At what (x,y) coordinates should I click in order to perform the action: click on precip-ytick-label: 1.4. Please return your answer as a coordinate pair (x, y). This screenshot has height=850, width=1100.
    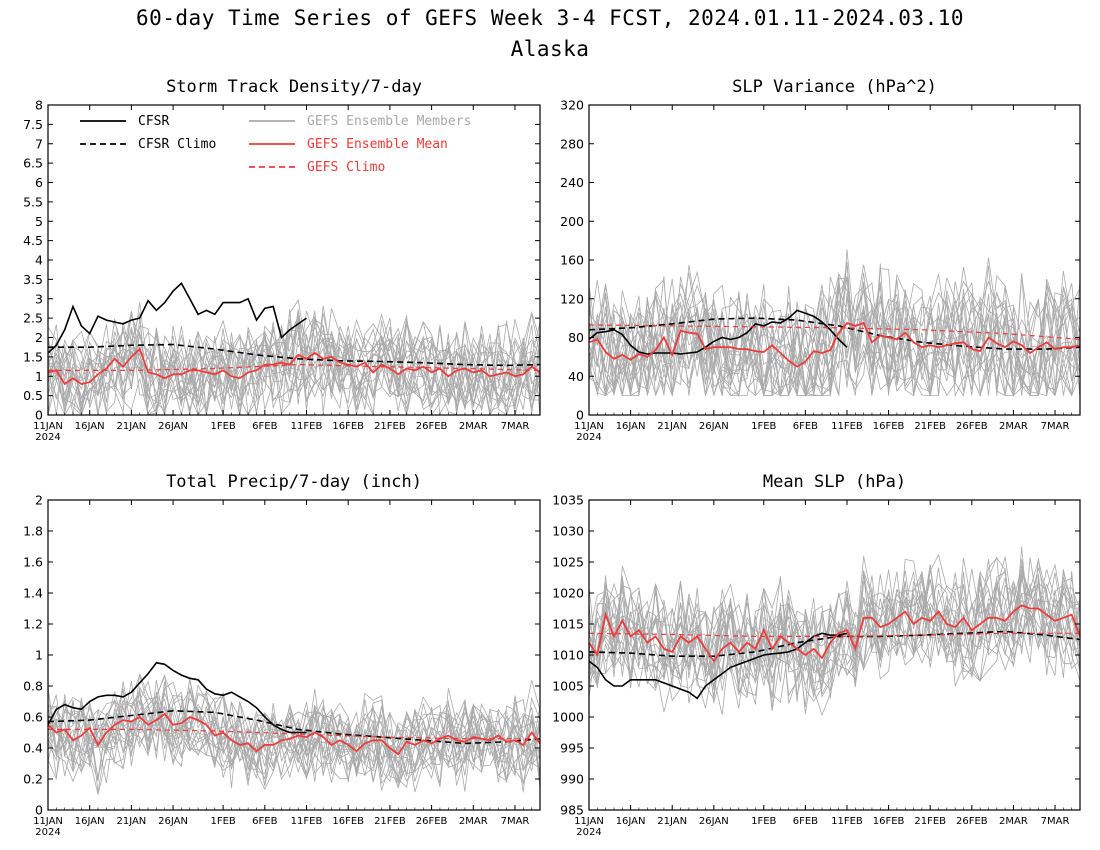
    Looking at the image, I should click on (33, 593).